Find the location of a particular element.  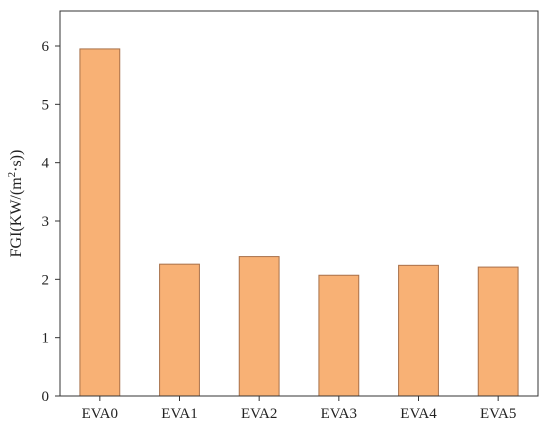

y-tick-label: 6 is located at coordinates (46, 47).